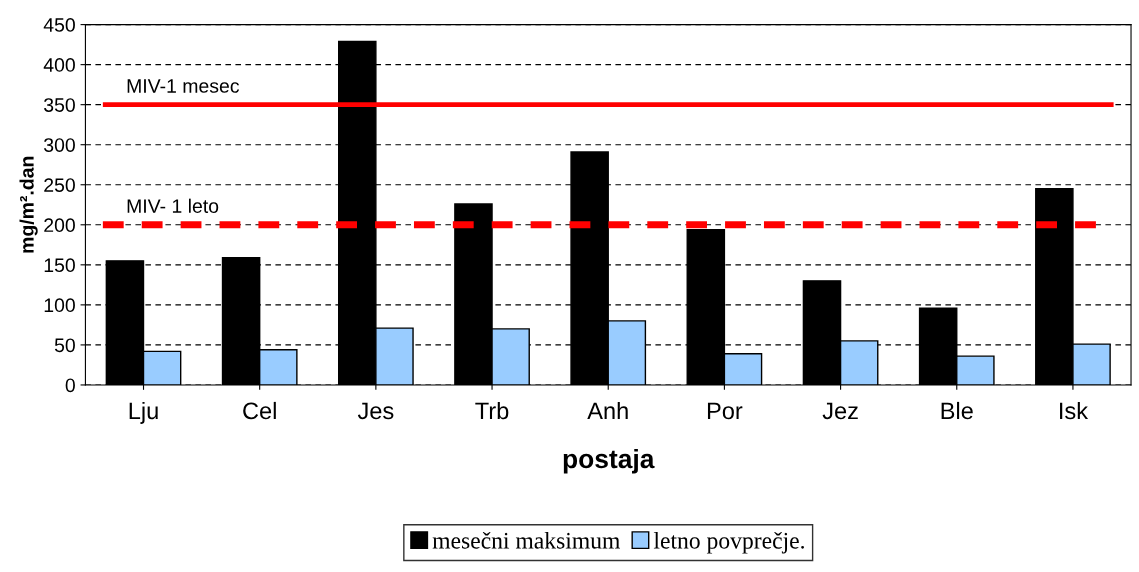 This screenshot has height=572, width=1139. I want to click on x-axis-title: postaja, so click(609, 461).